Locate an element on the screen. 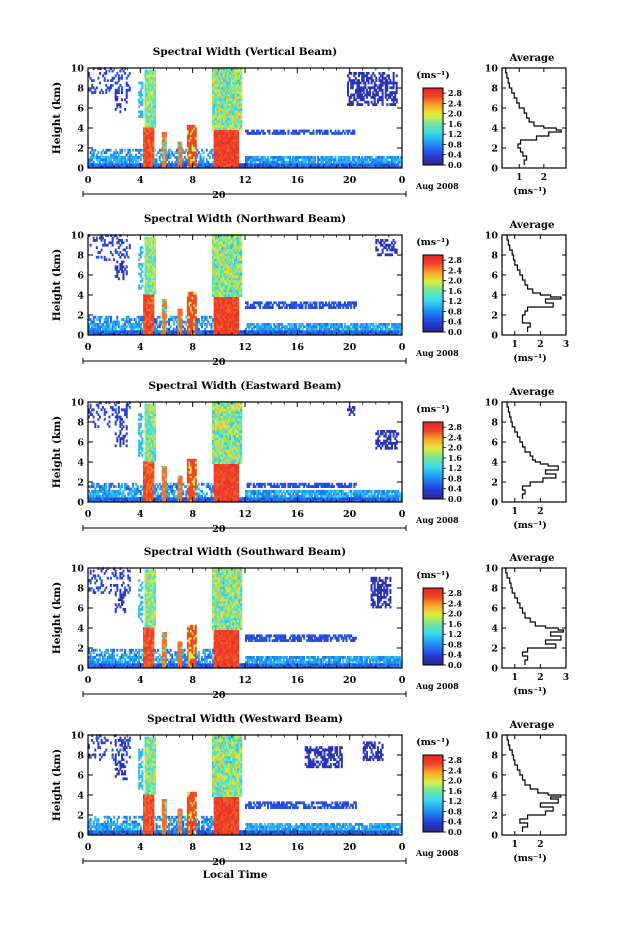  panel-title: Spectral Width (Northward Beam) is located at coordinates (245, 219).